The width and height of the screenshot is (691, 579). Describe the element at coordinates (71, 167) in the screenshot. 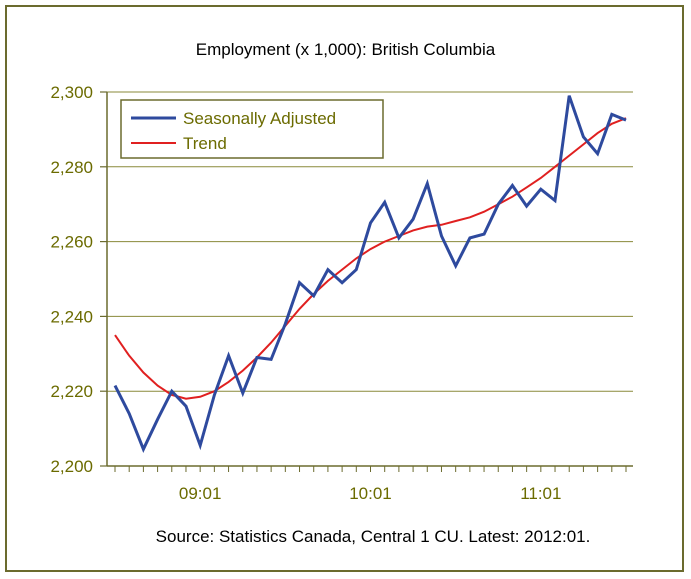

I see `y-tick-label: 2,280` at that location.